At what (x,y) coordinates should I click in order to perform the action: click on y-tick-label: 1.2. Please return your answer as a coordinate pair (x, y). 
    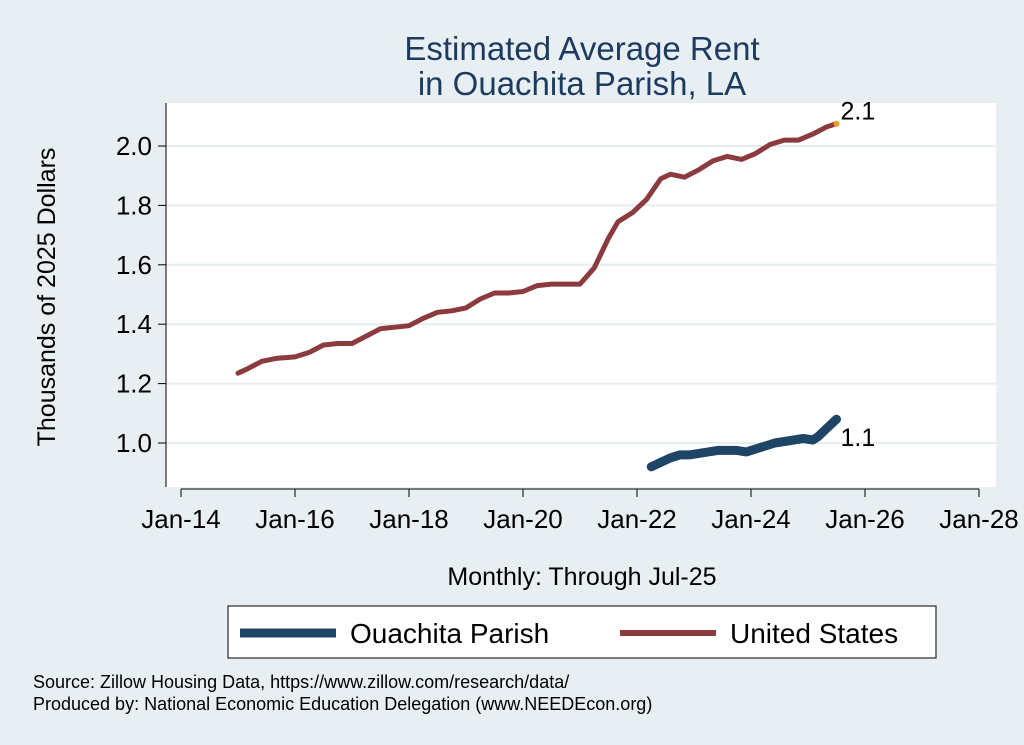
    Looking at the image, I should click on (134, 384).